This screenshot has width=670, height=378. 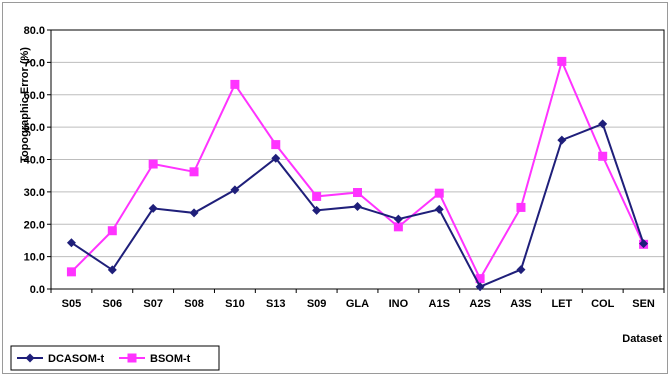 I want to click on x-tick-label: S08, so click(x=194, y=304).